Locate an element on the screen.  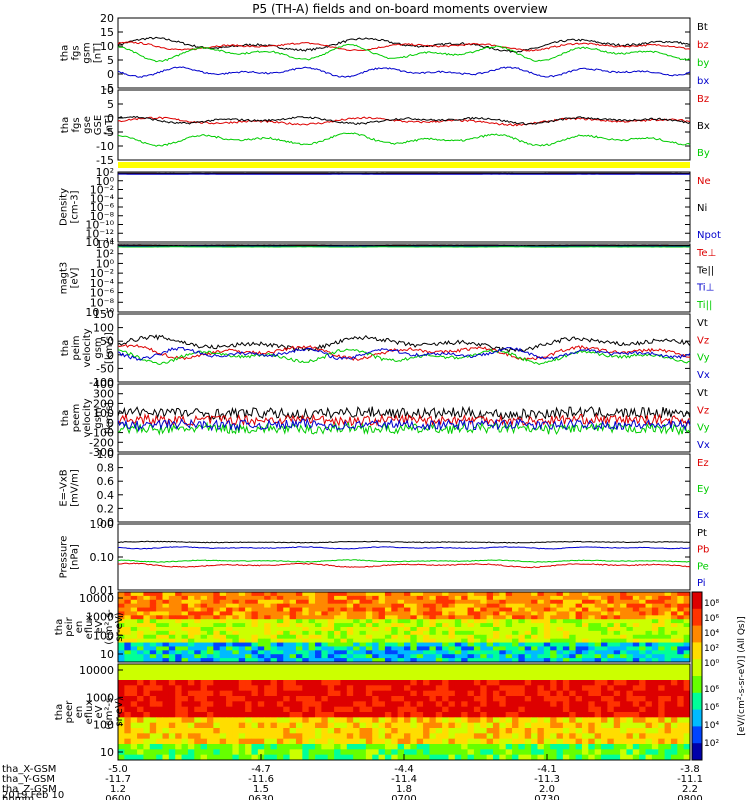
ylabel-line: (cm²-s- is located at coordinates (109, 627).